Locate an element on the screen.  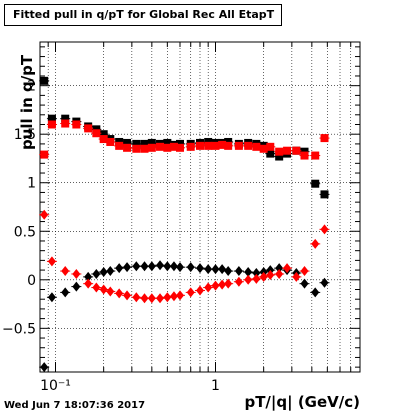
y-tick-label: −0.5 is located at coordinates (19, 329).